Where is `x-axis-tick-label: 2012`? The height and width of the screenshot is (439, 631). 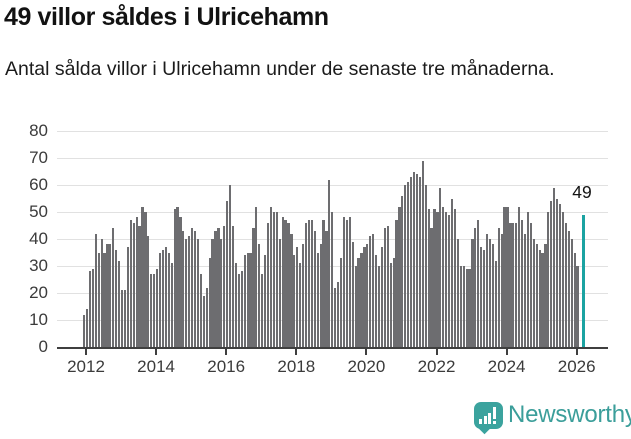 x-axis-tick-label: 2012 is located at coordinates (86, 366).